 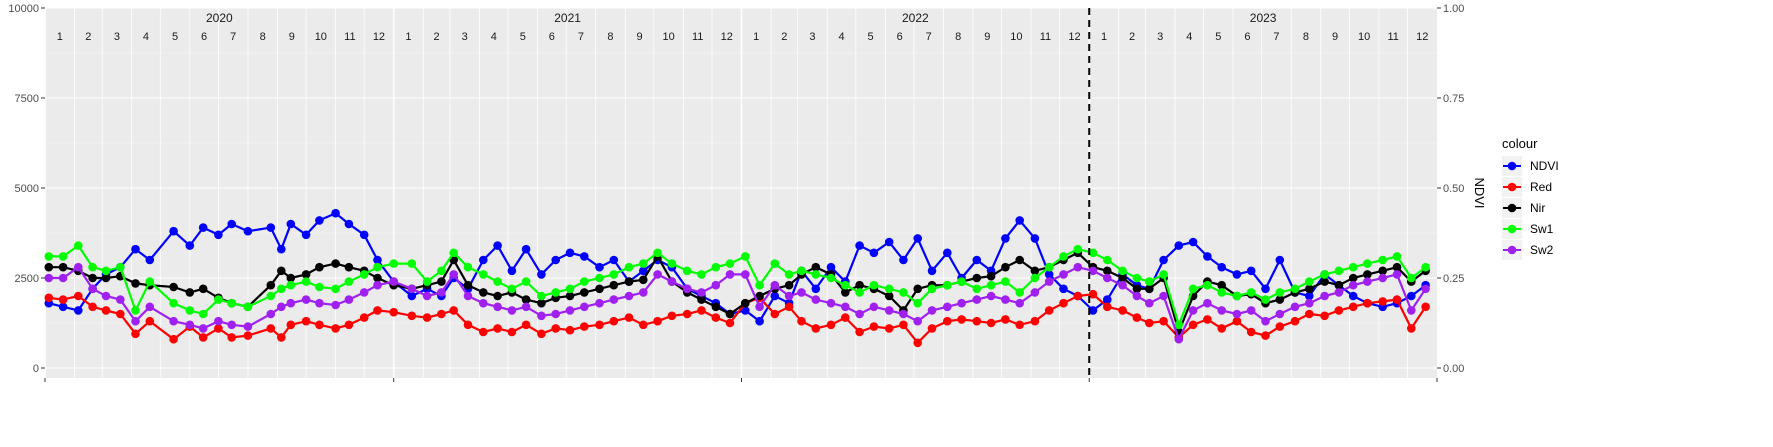 I want to click on series-sw2, so click(x=737, y=303).